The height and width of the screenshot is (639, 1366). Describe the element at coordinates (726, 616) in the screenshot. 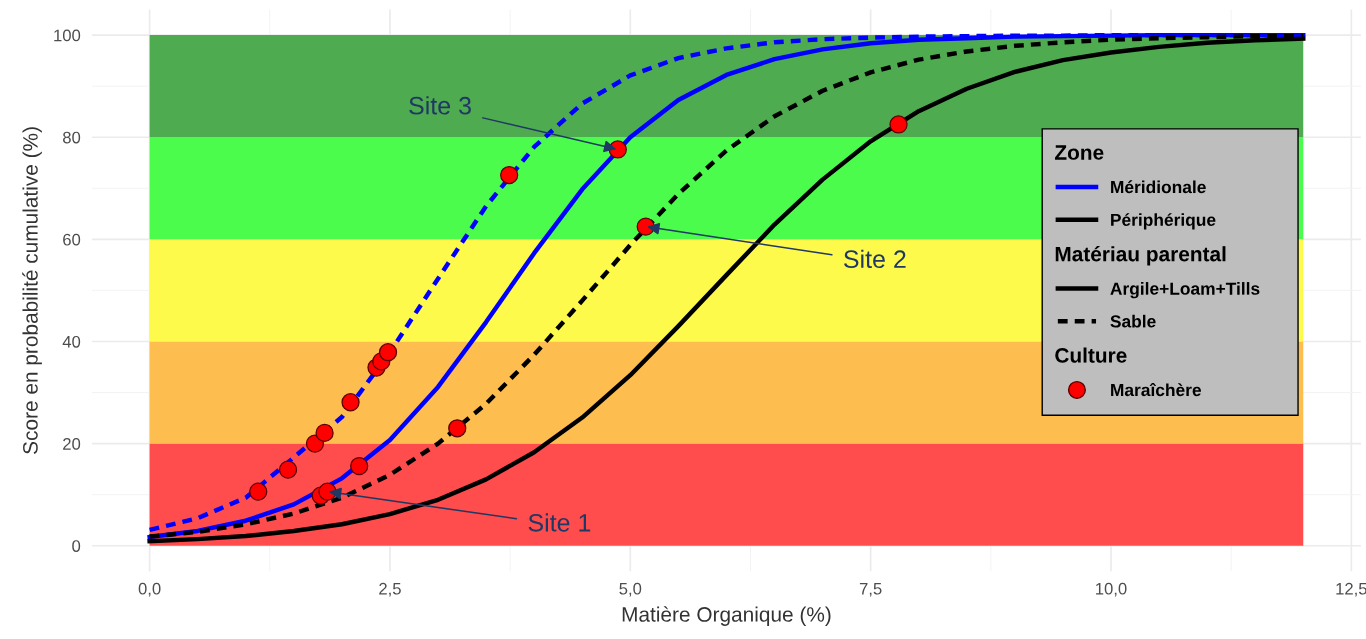

I see `x-axis-title: Matière Organique (%)` at that location.